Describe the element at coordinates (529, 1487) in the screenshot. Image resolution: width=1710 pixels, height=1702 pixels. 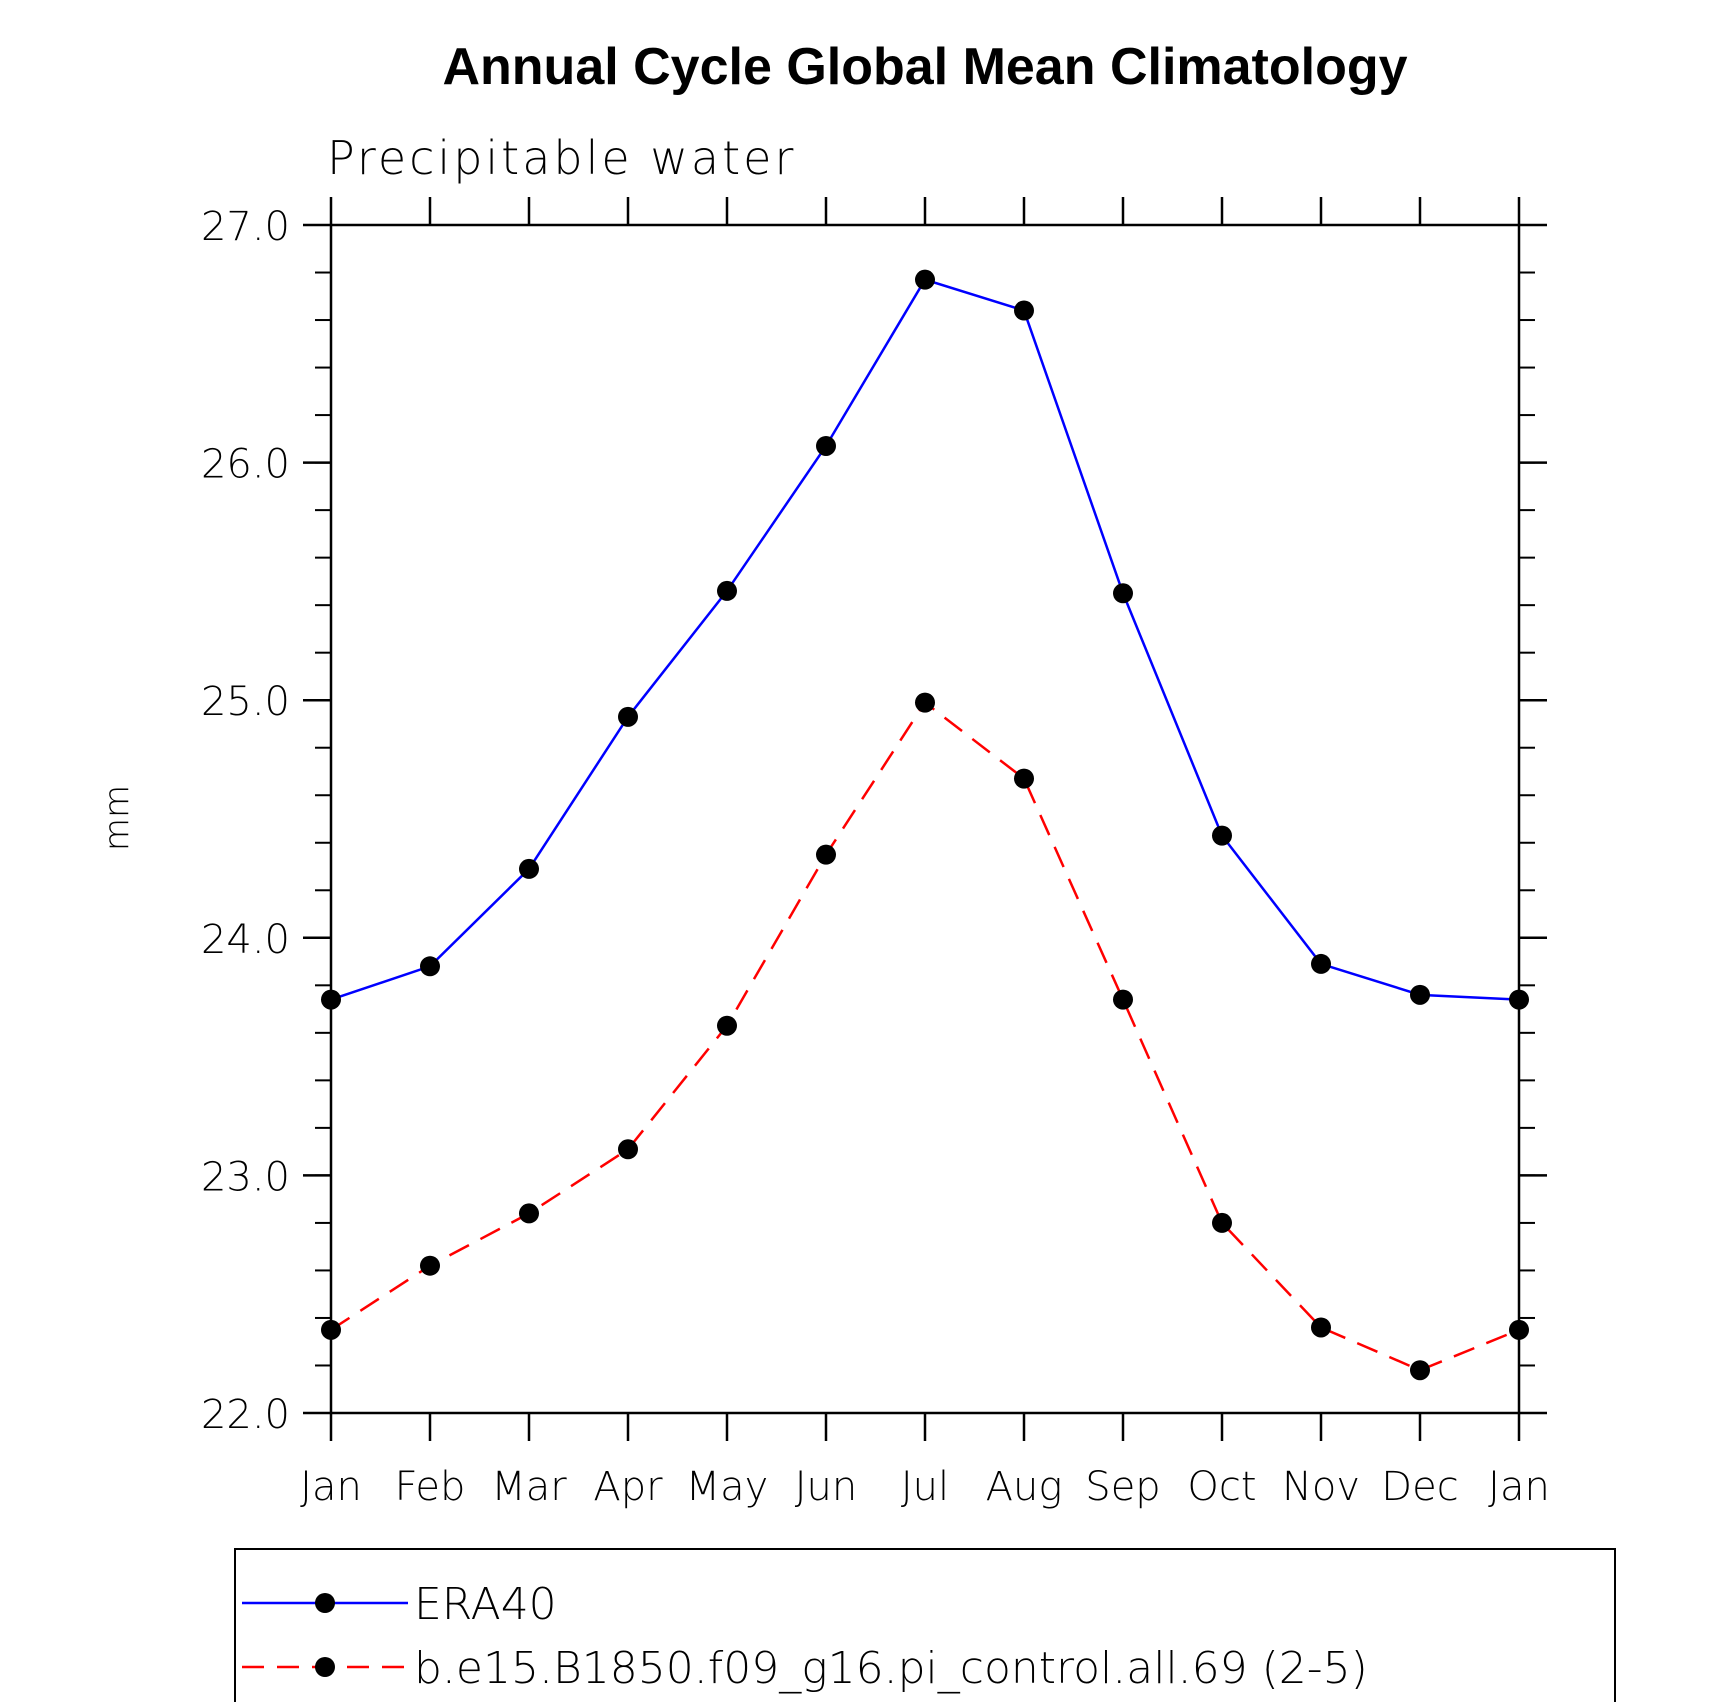
I see `x-tick-label: Mar` at that location.